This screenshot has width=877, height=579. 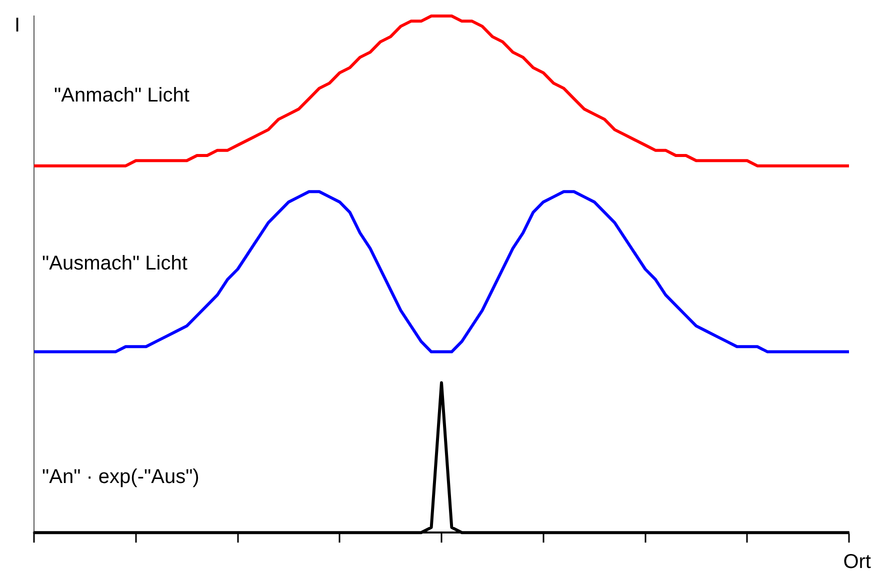 What do you see at coordinates (122, 95) in the screenshot?
I see `text: "Anmach" Licht` at bounding box center [122, 95].